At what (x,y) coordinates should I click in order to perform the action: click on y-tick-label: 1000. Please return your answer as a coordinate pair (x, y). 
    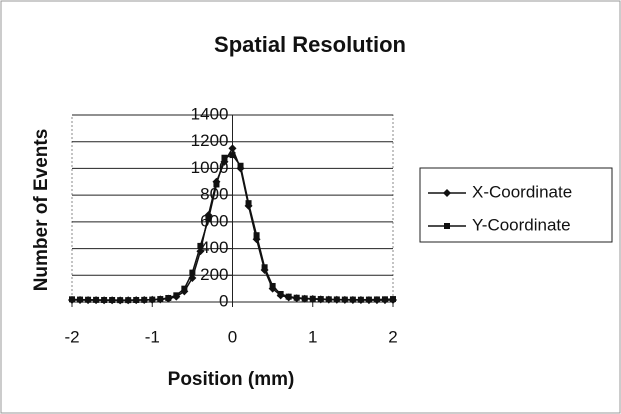
    Looking at the image, I should click on (210, 167).